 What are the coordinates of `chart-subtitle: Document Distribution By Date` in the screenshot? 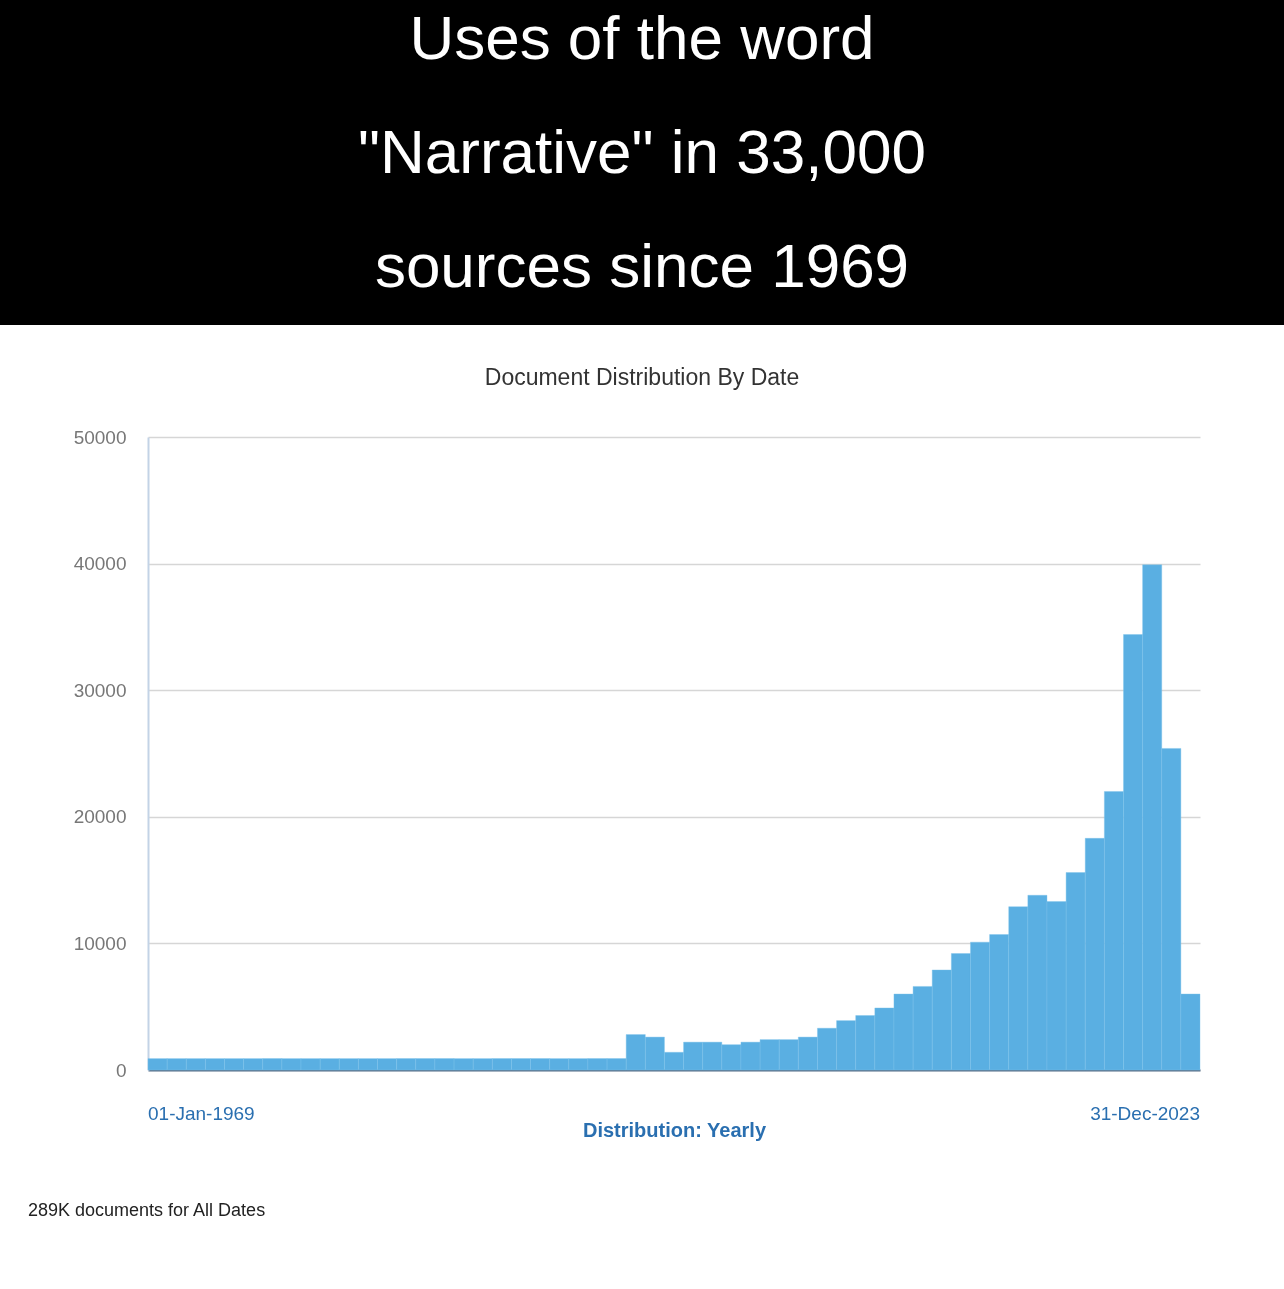 It's located at (642, 377).